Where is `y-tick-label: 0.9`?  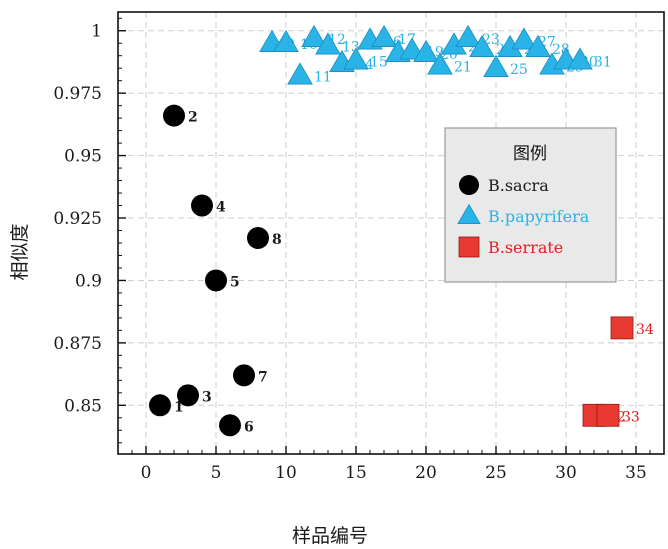 y-tick-label: 0.9 is located at coordinates (88, 281).